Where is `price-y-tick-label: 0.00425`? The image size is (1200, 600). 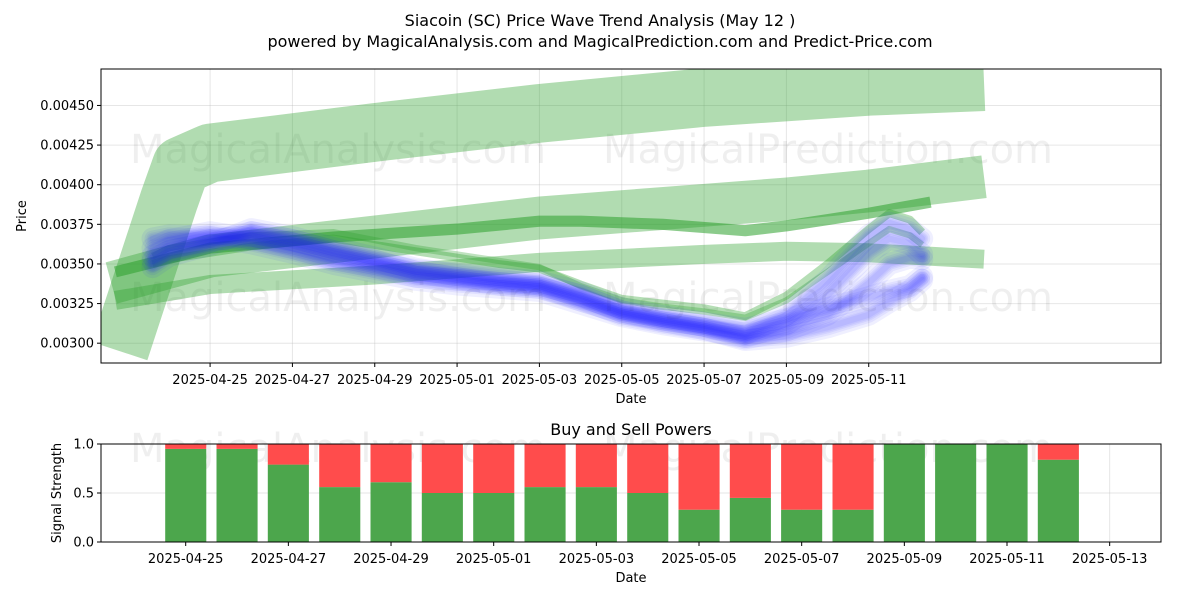 price-y-tick-label: 0.00425 is located at coordinates (67, 146).